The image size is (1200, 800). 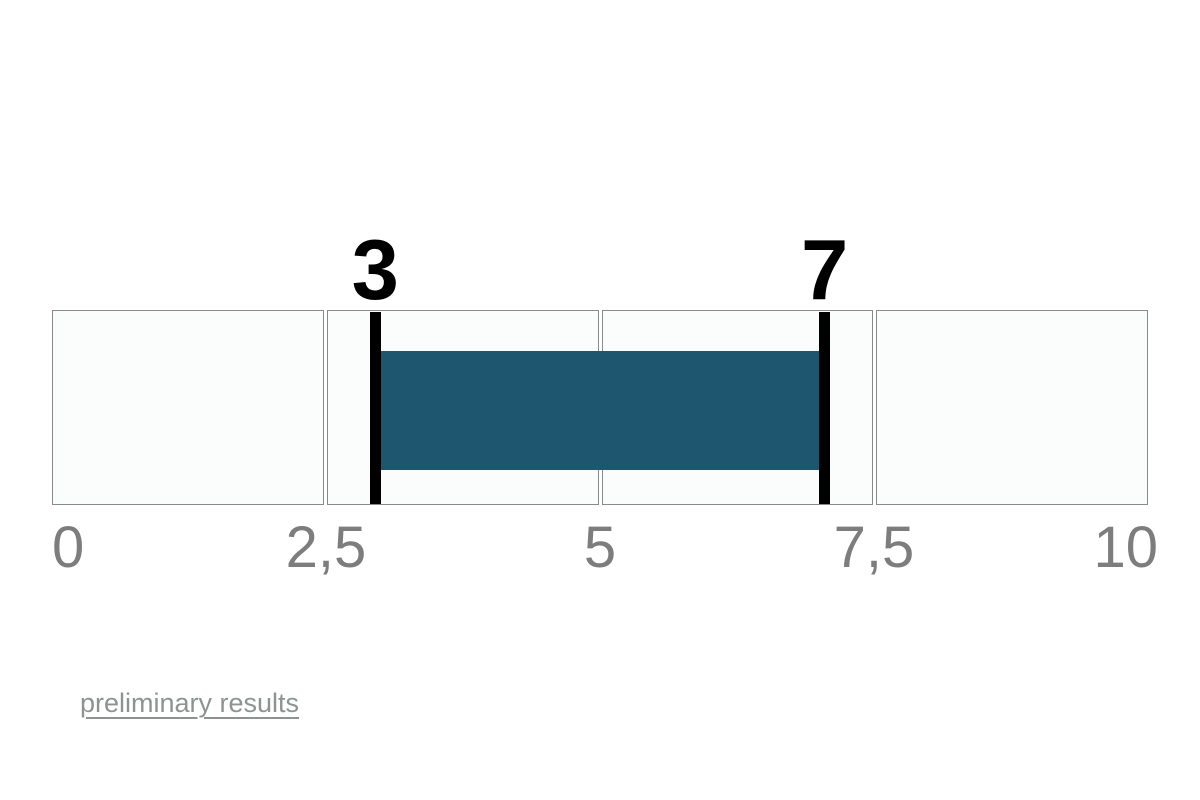 I want to click on axis-tick-label: 7,5, so click(x=874, y=547).